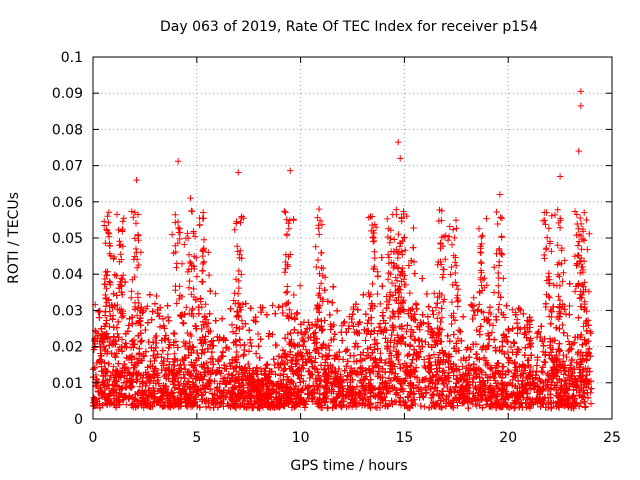 This screenshot has width=640, height=480. I want to click on x-tick-label: 5, so click(196, 438).